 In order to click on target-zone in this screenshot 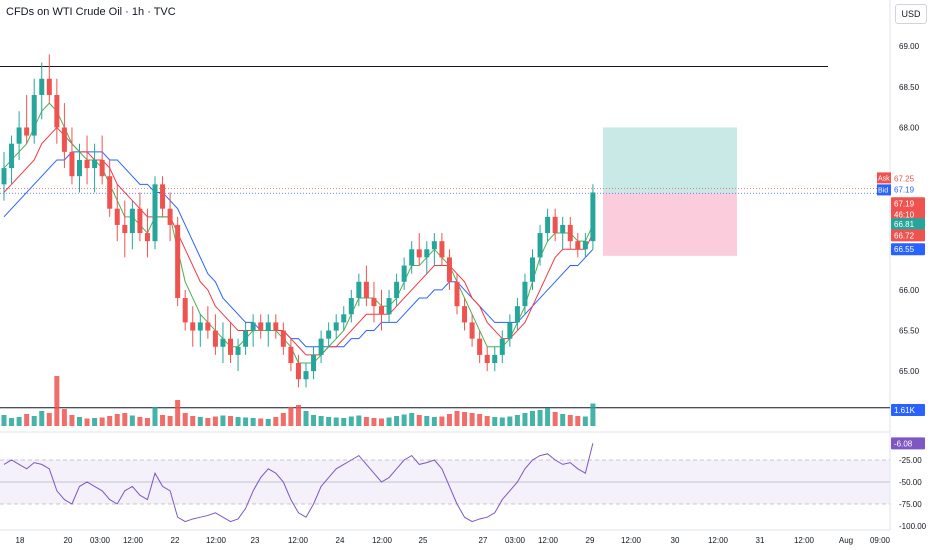, I will do `click(670, 160)`.